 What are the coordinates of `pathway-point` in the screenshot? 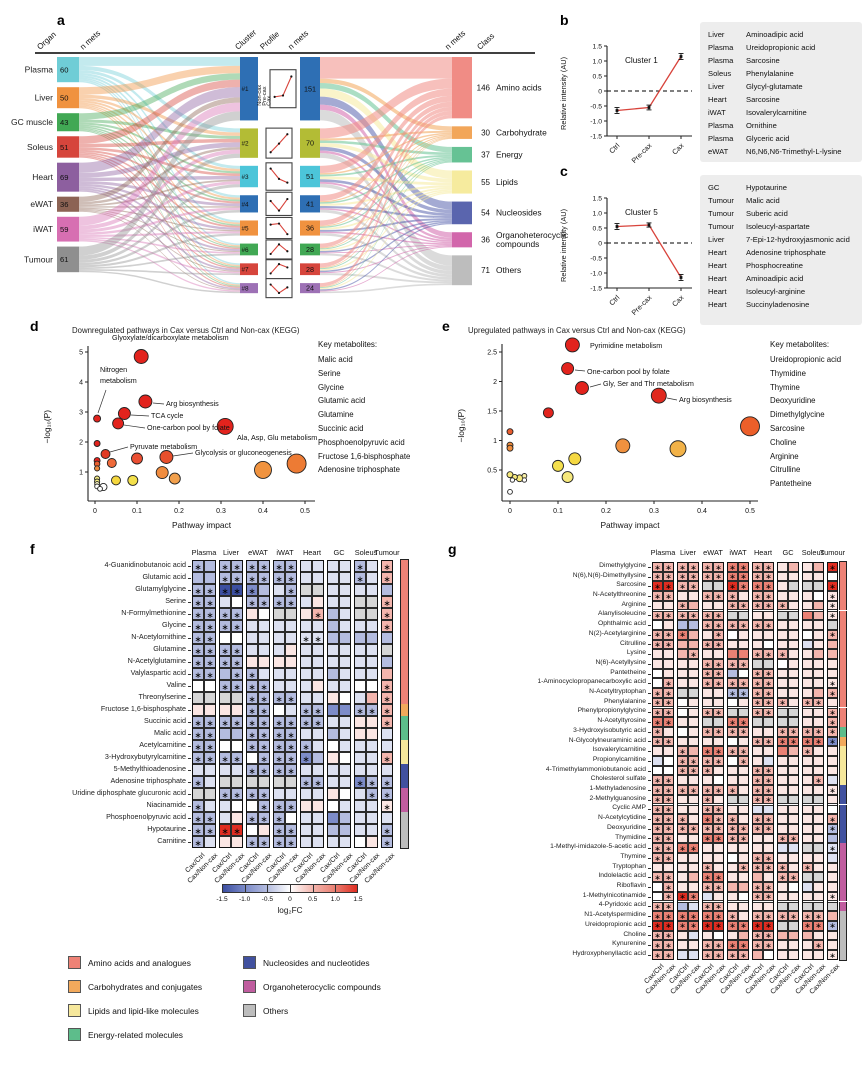 It's located at (174, 478).